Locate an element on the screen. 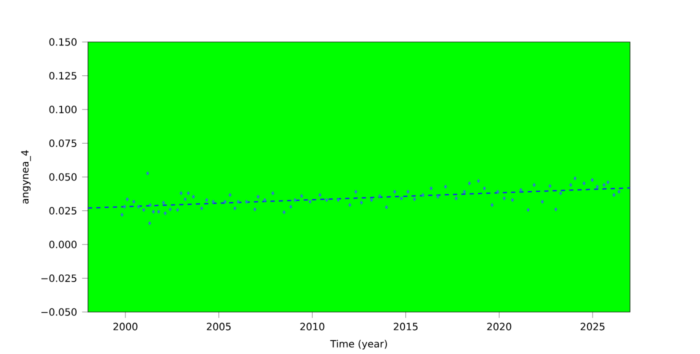  y-tick-label: 0.050 is located at coordinates (63, 177).